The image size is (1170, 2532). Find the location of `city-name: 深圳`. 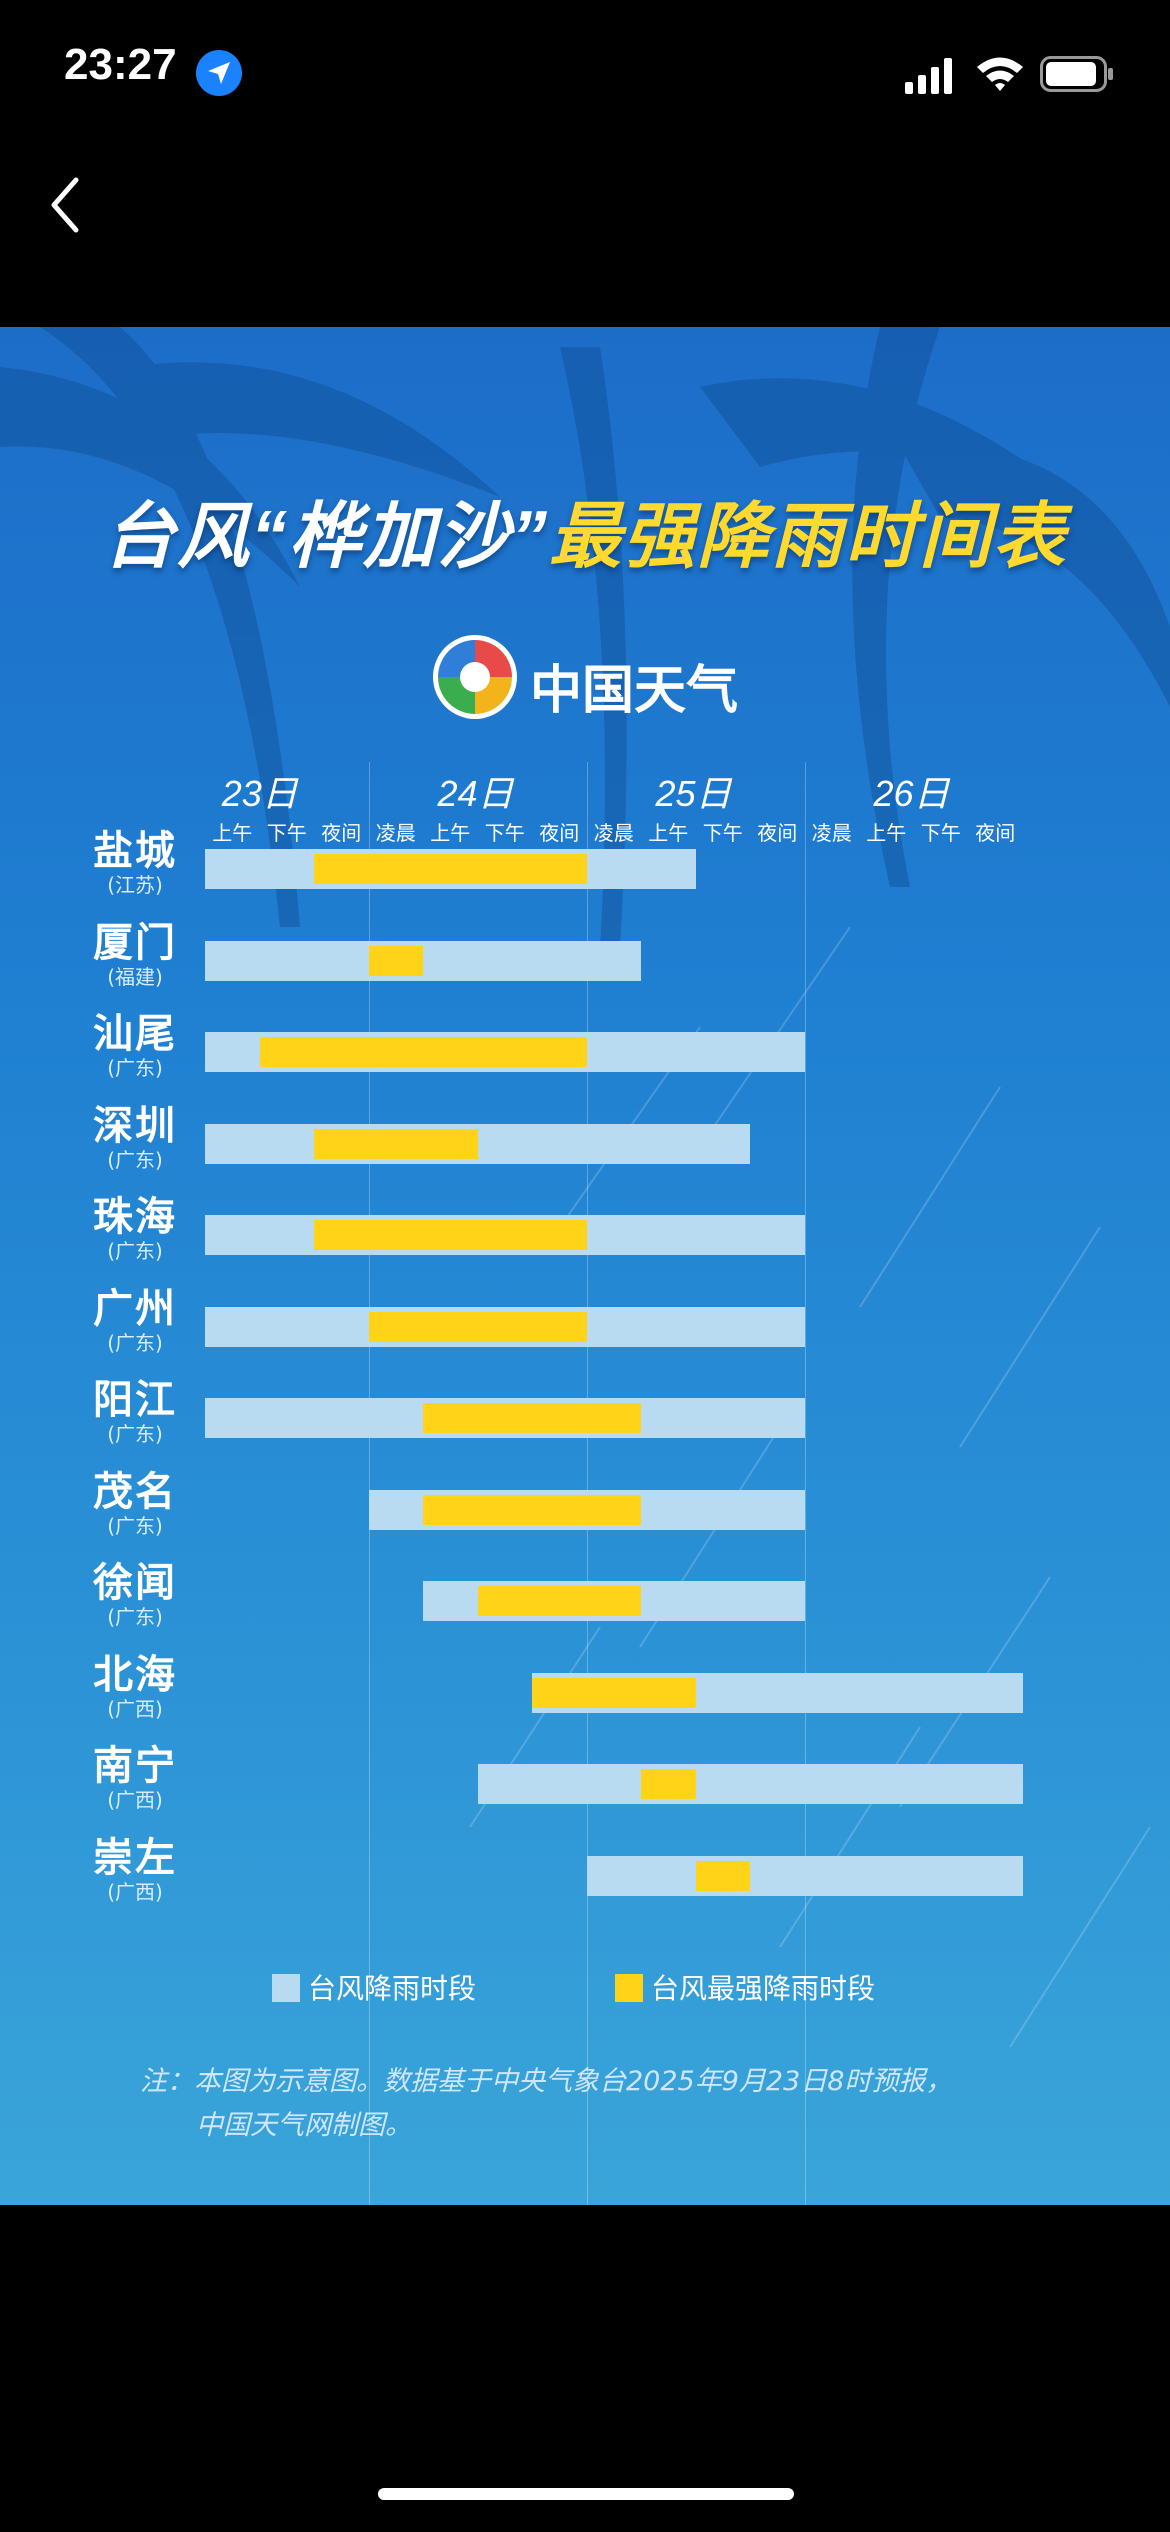

city-name: 深圳 is located at coordinates (135, 1125).